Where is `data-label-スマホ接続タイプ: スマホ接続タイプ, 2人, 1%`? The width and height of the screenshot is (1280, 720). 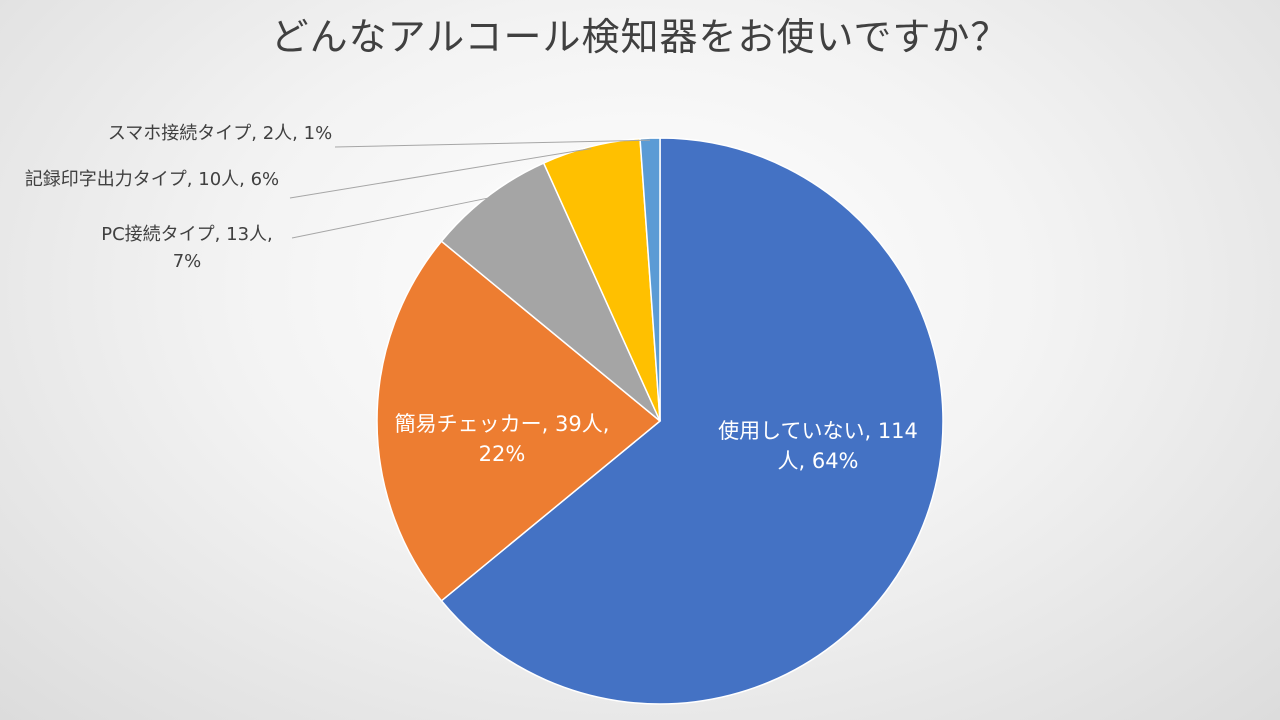 data-label-スマホ接続タイプ: スマホ接続タイプ, 2人, 1% is located at coordinates (220, 133).